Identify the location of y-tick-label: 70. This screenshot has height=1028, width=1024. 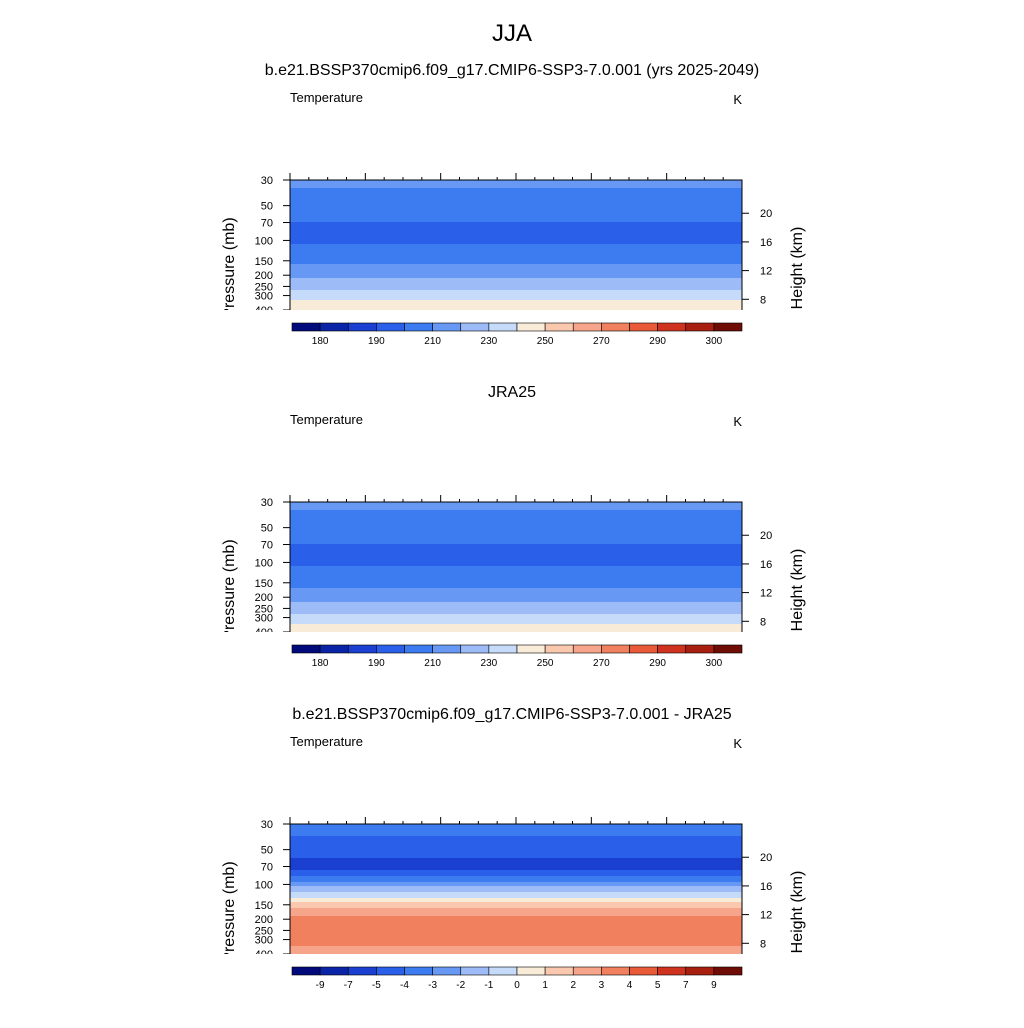
(267, 546).